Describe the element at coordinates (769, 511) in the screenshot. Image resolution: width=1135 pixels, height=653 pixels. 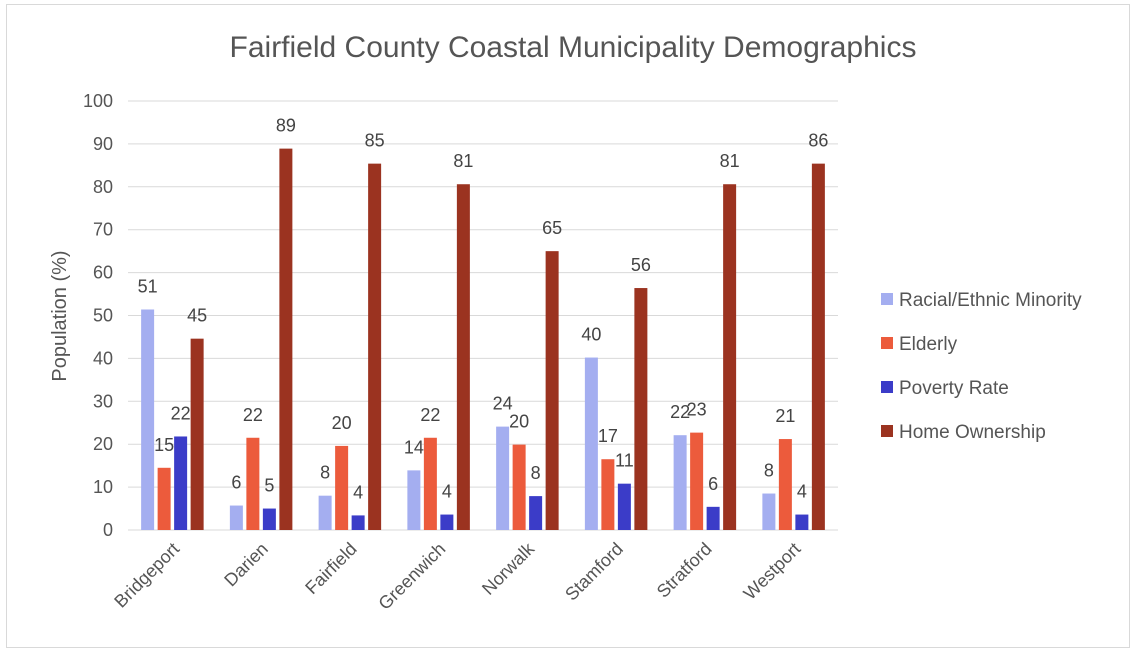
I see `bar-racial-ethnic-minority-westport` at that location.